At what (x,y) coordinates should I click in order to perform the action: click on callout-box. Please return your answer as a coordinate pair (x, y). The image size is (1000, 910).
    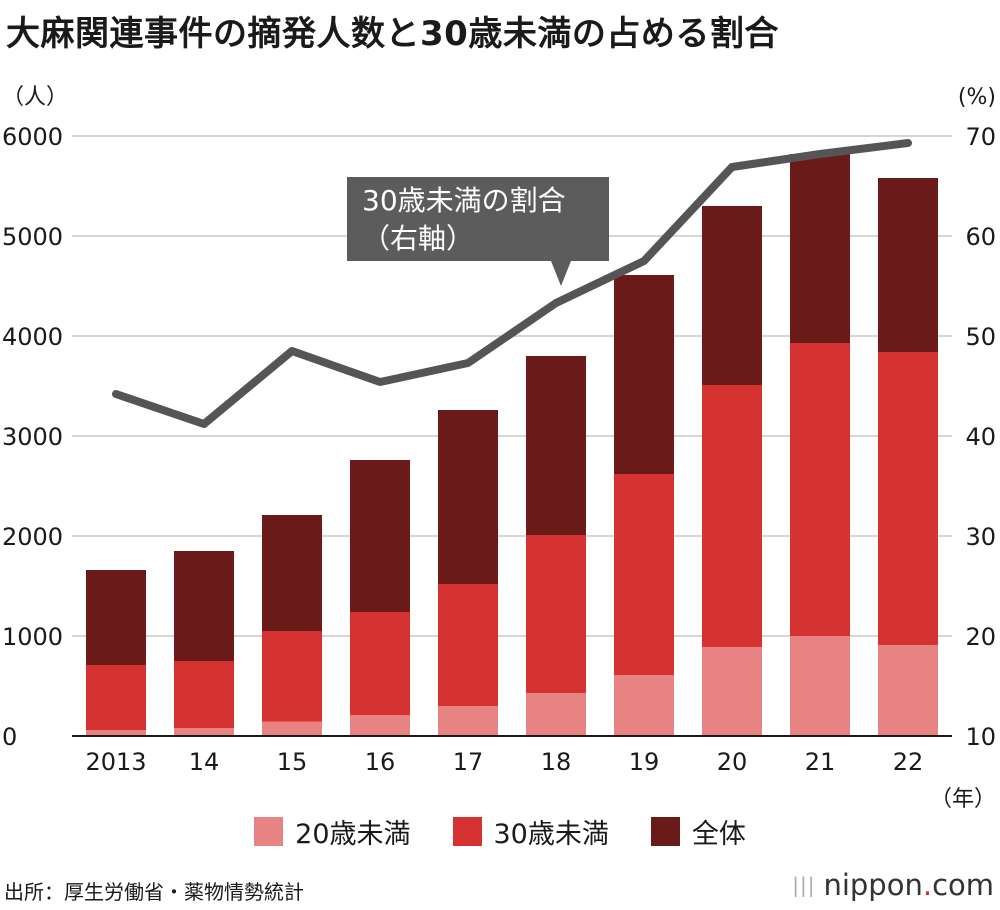
    Looking at the image, I should click on (478, 231).